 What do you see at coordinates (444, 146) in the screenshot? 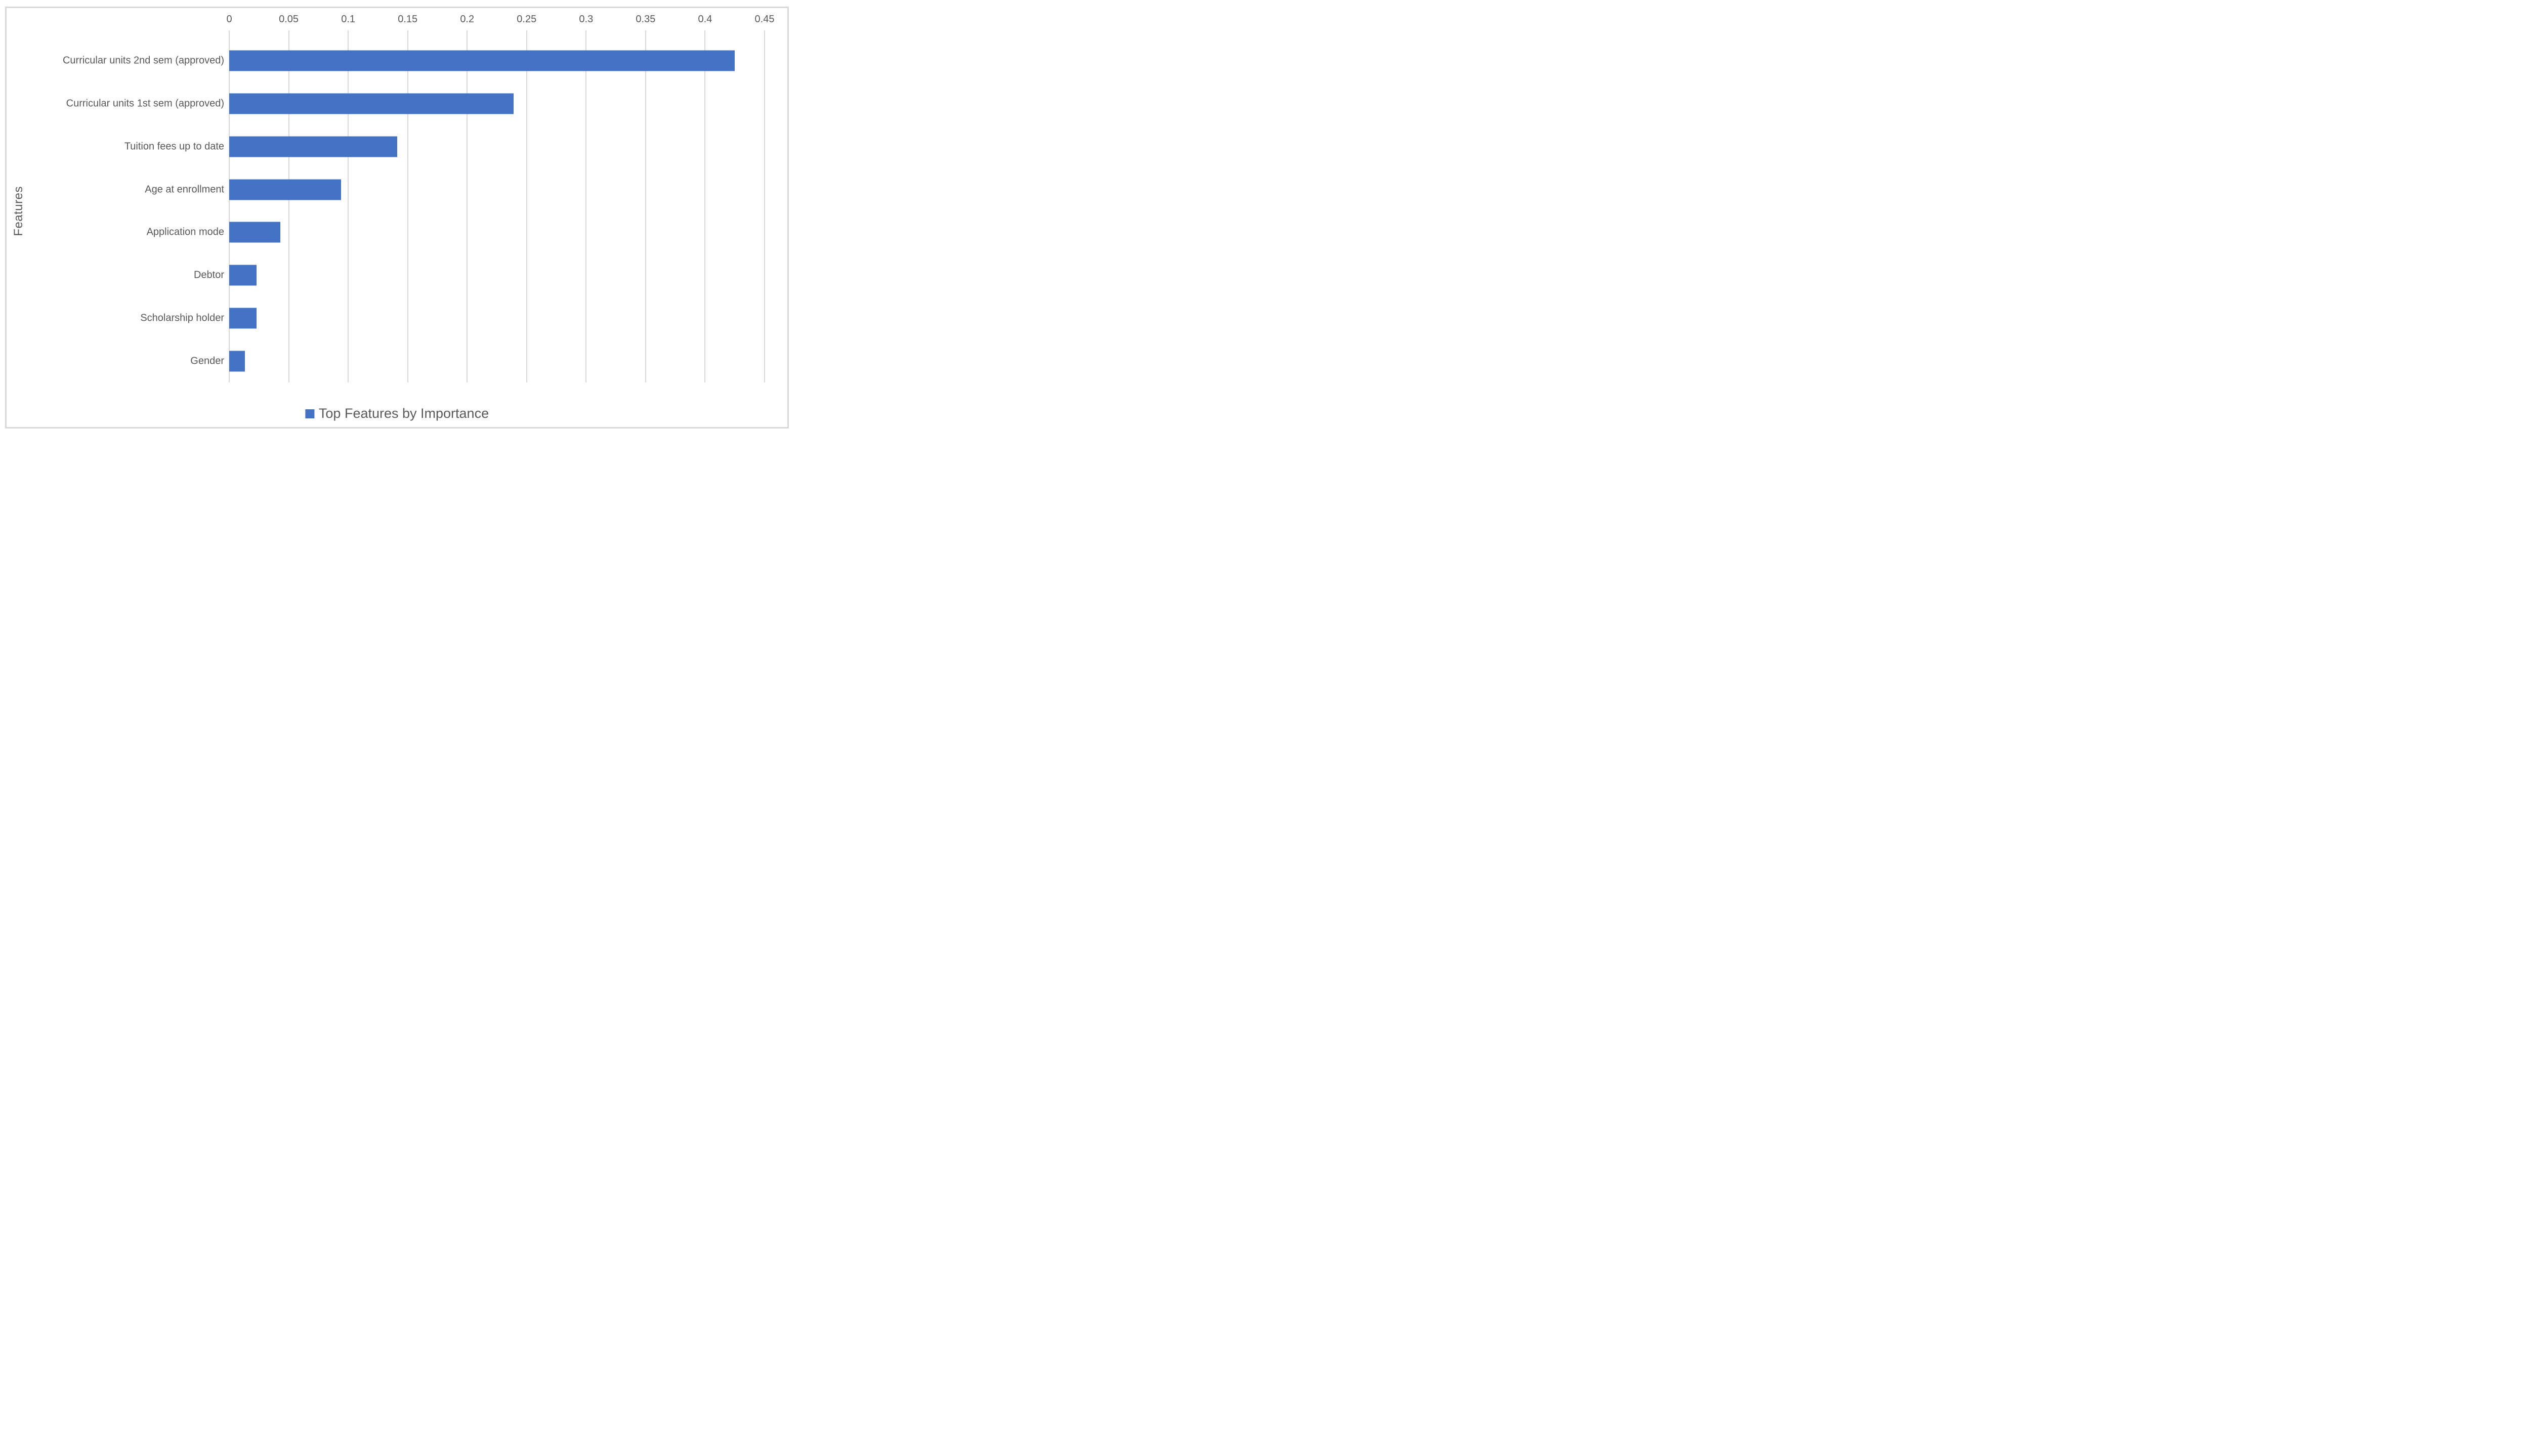
I see `bar-row: Tuition fees up to date` at bounding box center [444, 146].